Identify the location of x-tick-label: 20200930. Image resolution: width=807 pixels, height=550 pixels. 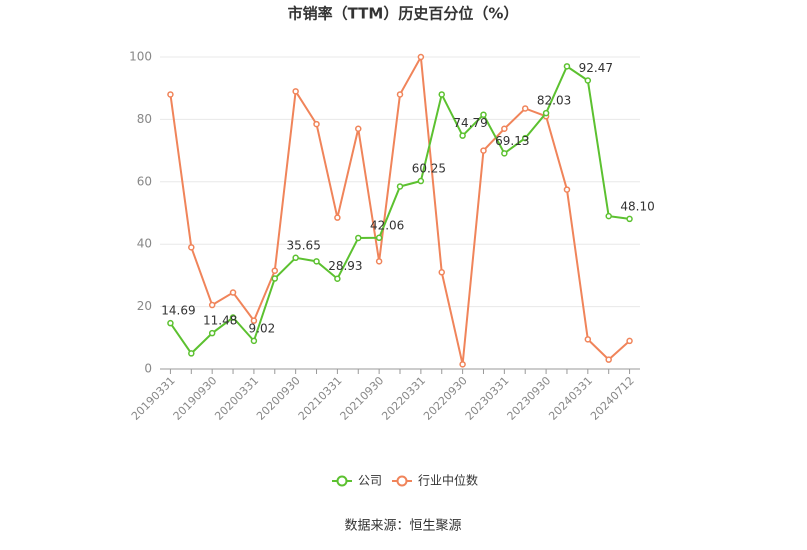
(278, 398).